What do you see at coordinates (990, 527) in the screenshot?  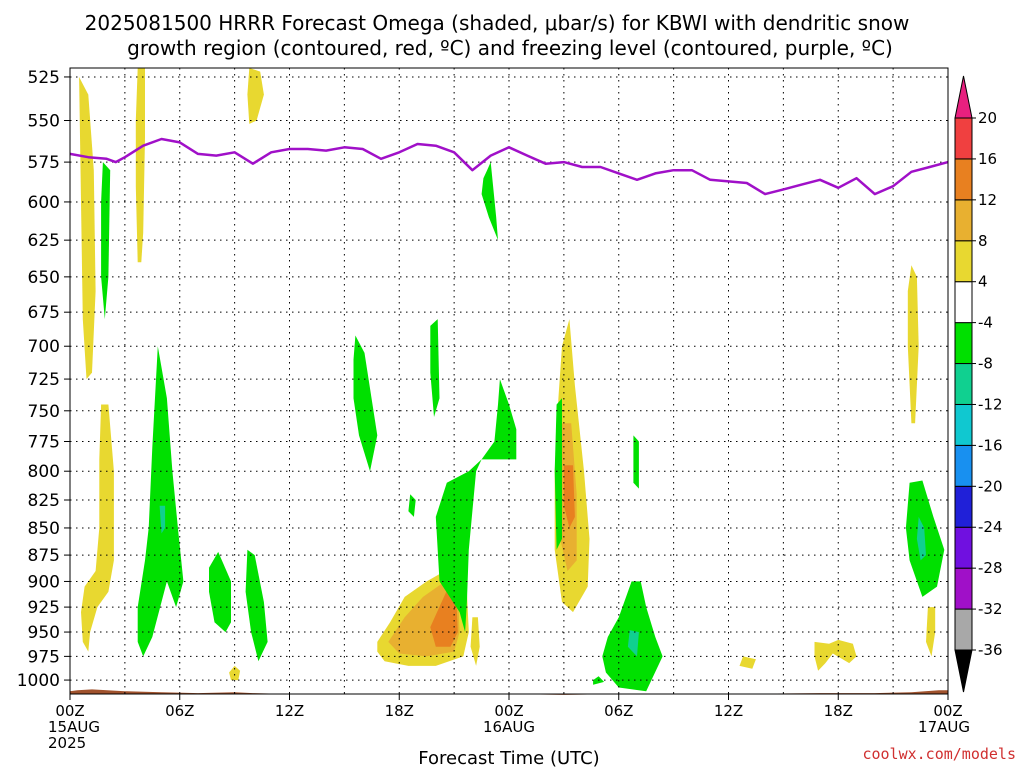 I see `colorbar-label-3: -24` at bounding box center [990, 527].